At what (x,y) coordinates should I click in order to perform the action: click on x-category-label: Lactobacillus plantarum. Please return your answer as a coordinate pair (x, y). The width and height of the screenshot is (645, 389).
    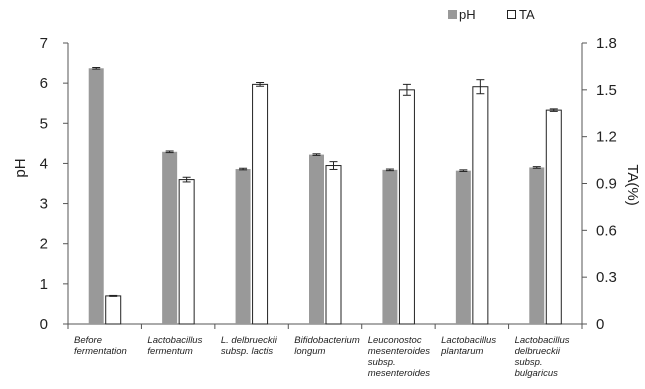
    Looking at the image, I should click on (468, 346).